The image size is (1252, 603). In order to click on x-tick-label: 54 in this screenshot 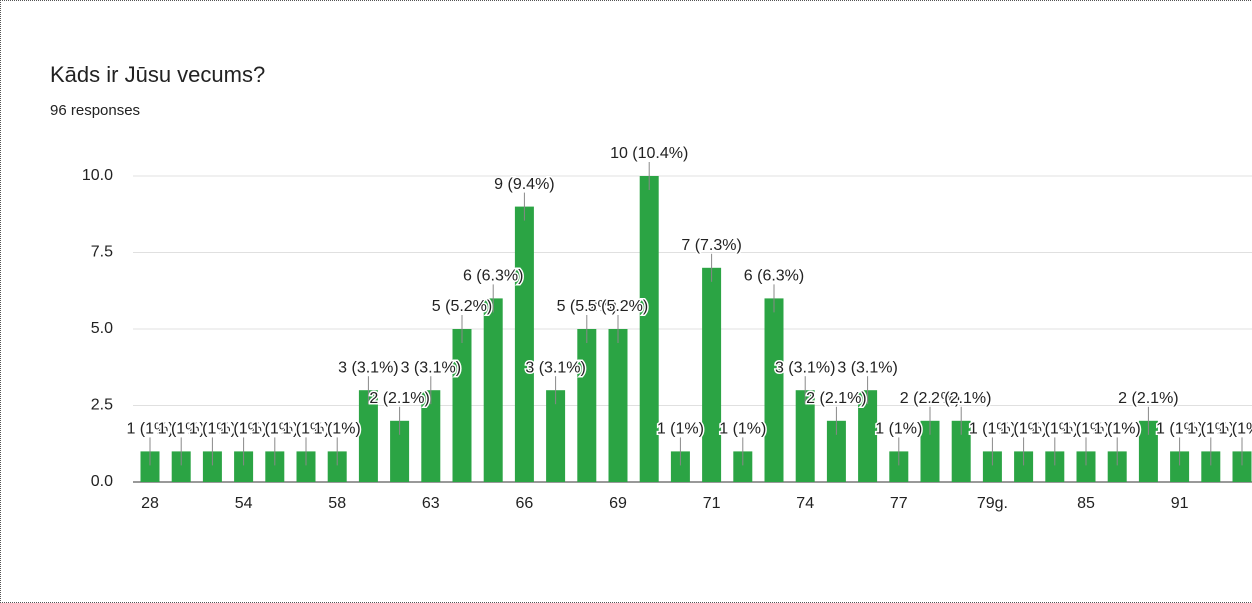, I will do `click(244, 503)`.